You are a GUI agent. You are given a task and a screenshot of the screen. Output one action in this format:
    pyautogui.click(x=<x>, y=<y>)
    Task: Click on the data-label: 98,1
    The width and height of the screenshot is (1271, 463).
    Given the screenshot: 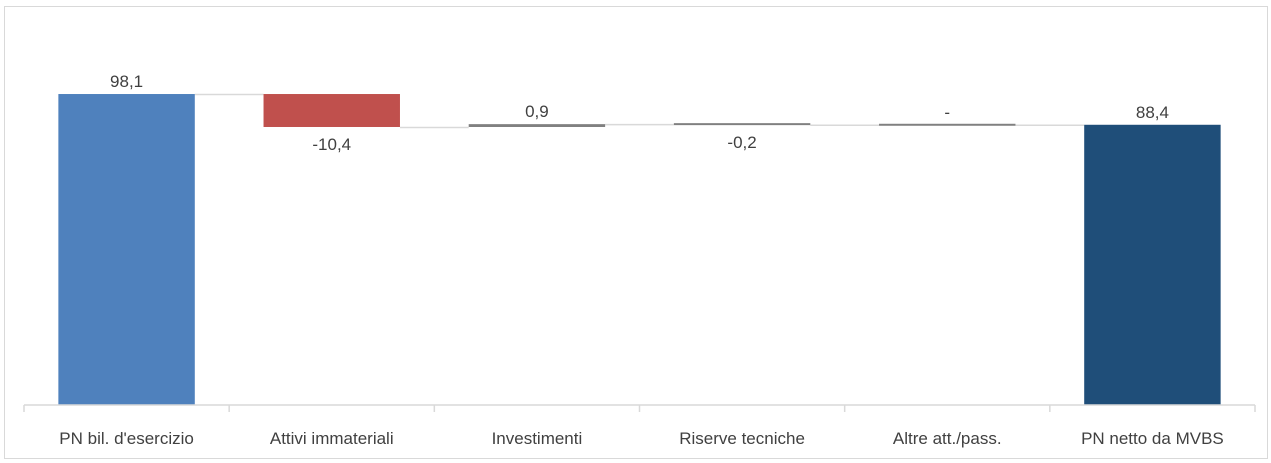 What is the action you would take?
    pyautogui.click(x=126, y=81)
    